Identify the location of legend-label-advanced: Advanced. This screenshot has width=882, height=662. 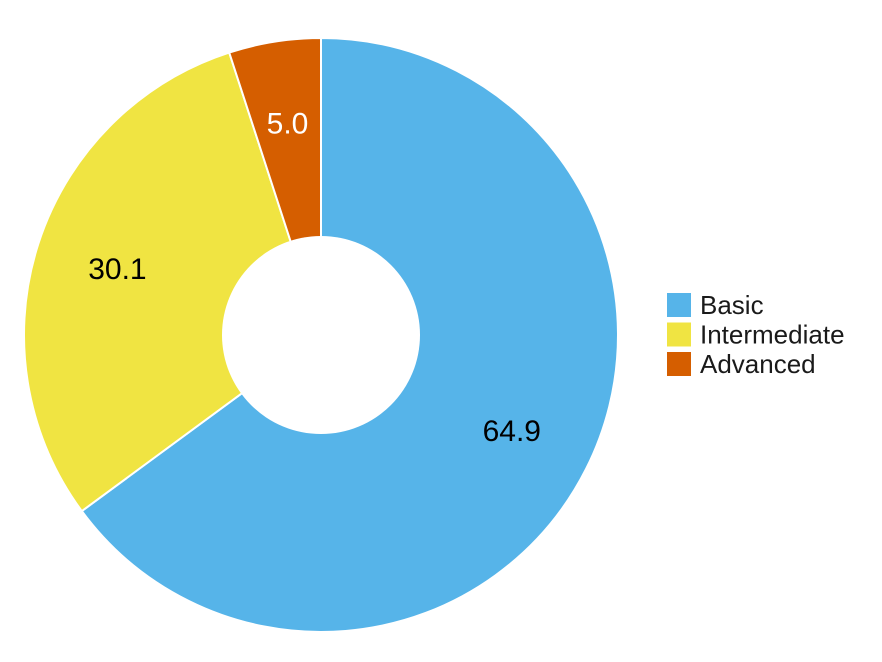
(758, 364).